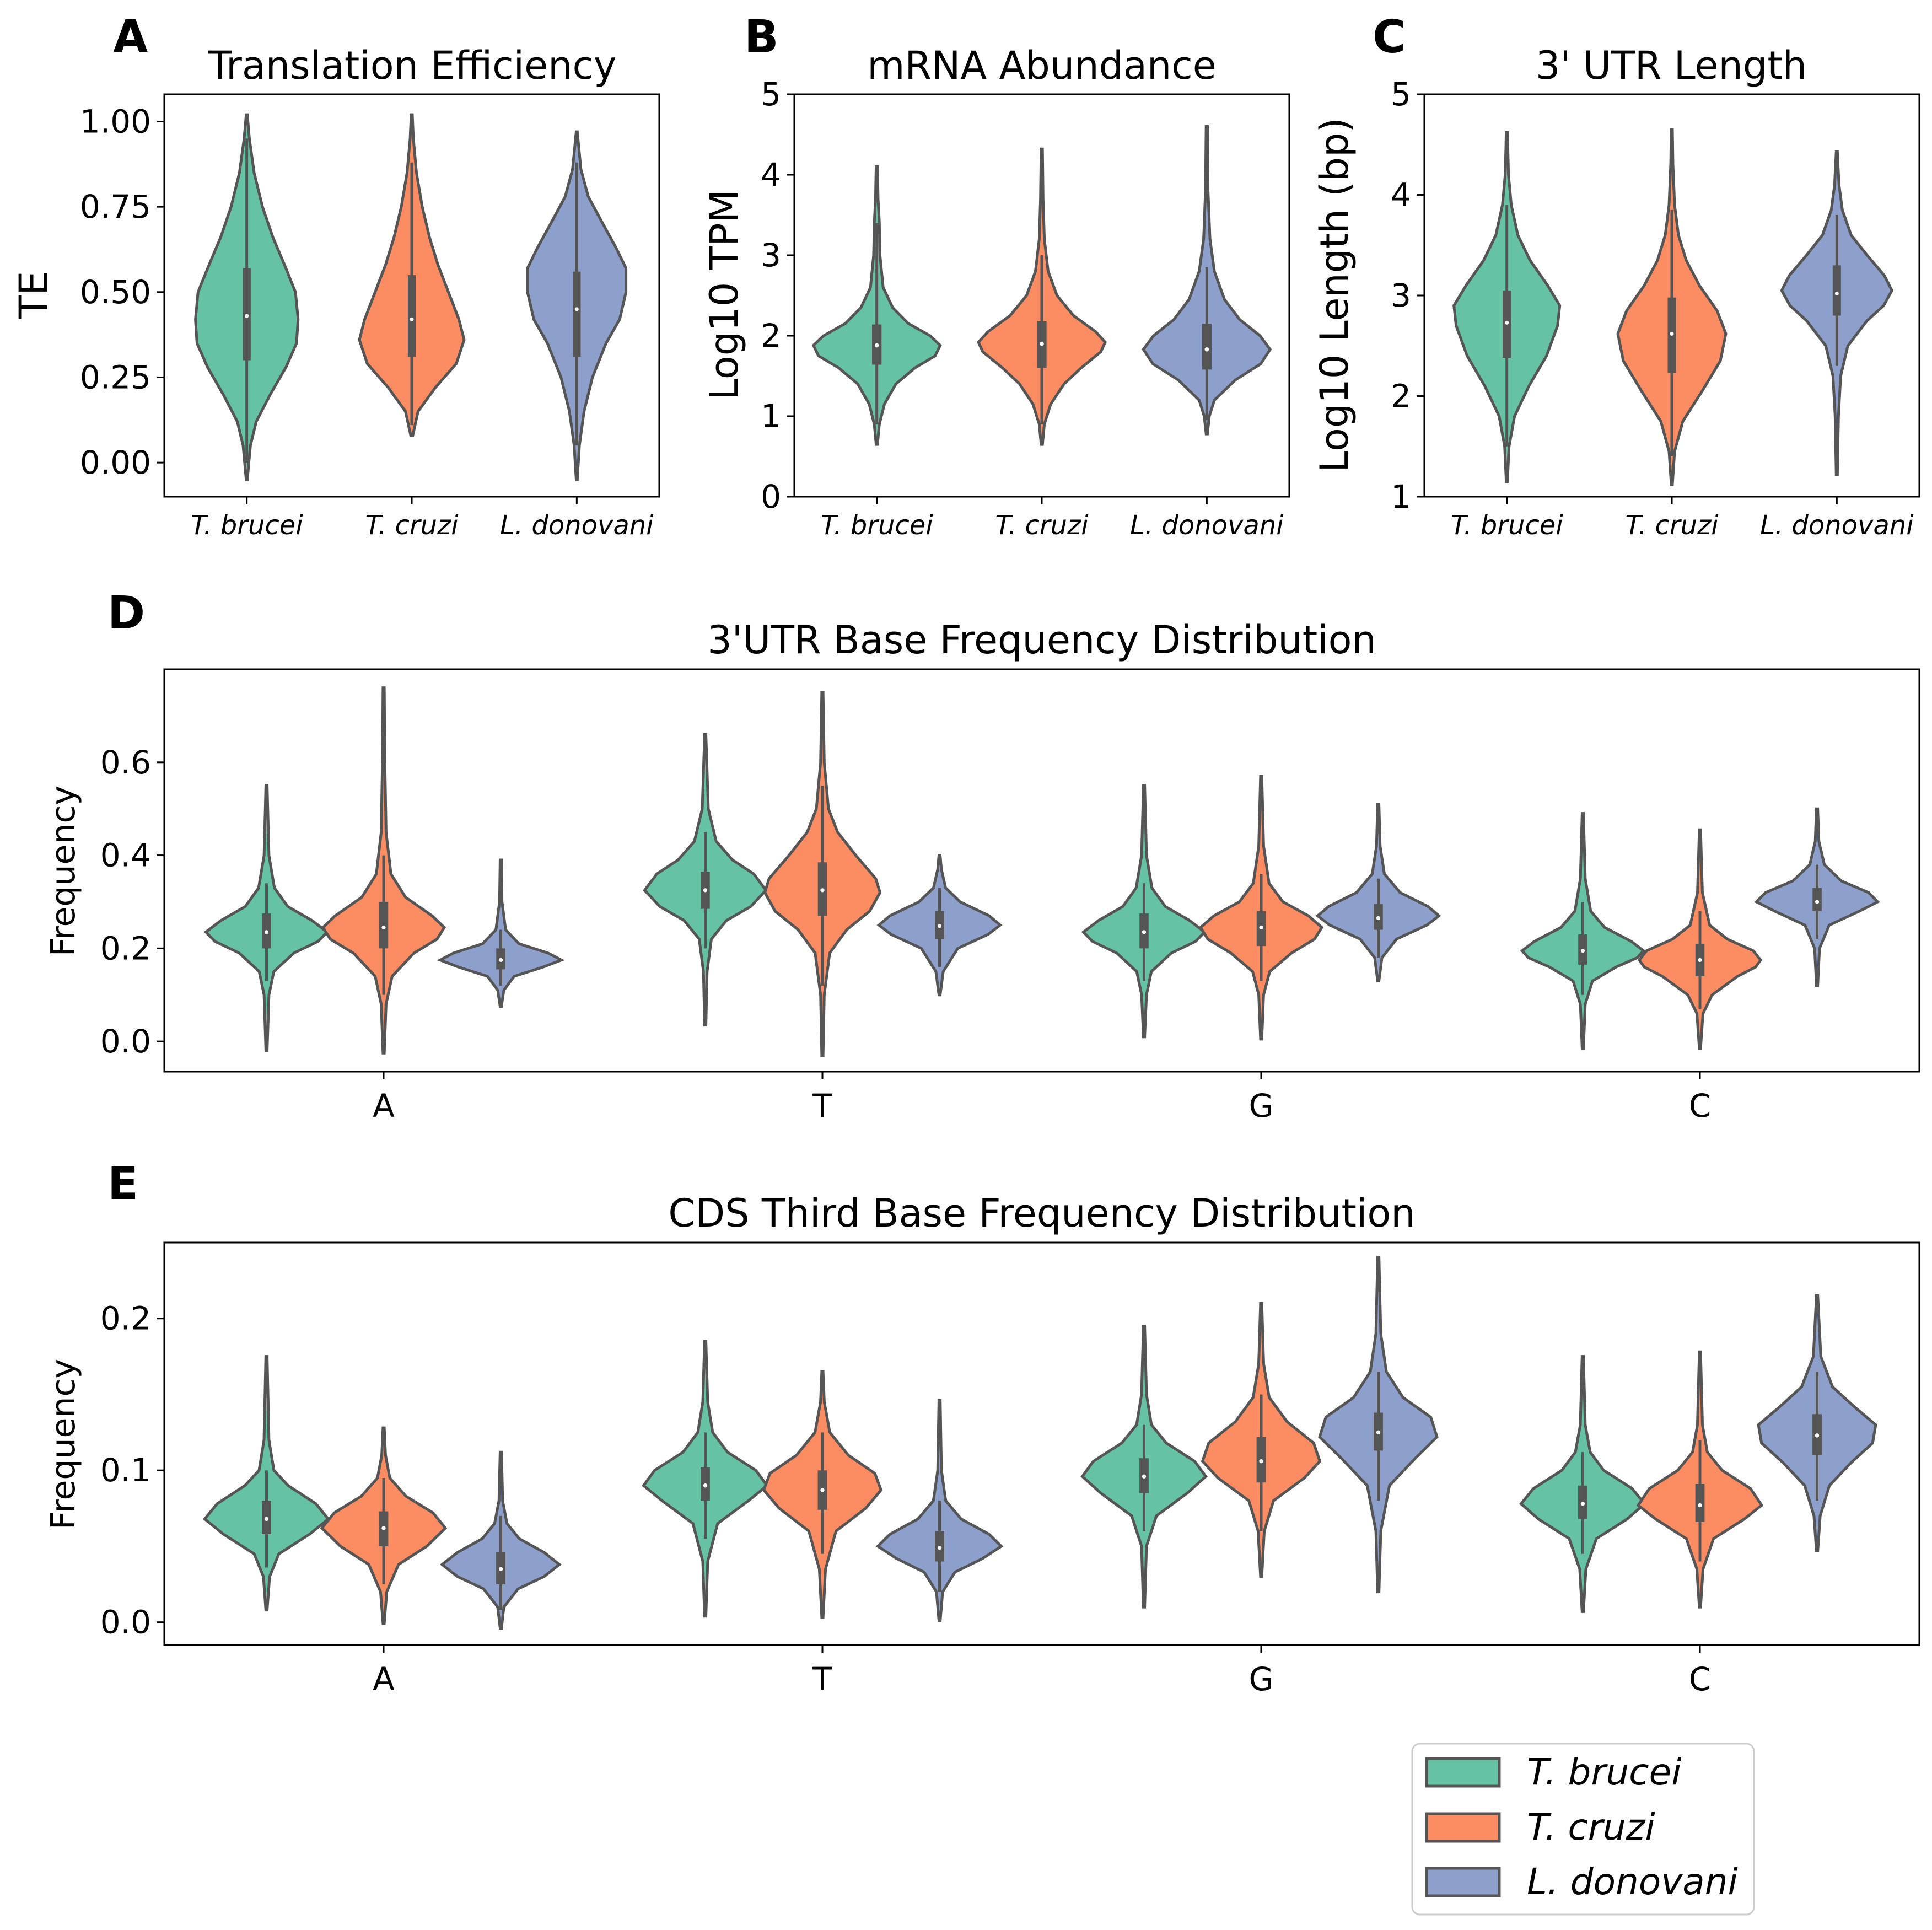 The height and width of the screenshot is (1930, 1932). Describe the element at coordinates (1378, 1432) in the screenshot. I see `violin-median-e-g-l-donovani` at that location.